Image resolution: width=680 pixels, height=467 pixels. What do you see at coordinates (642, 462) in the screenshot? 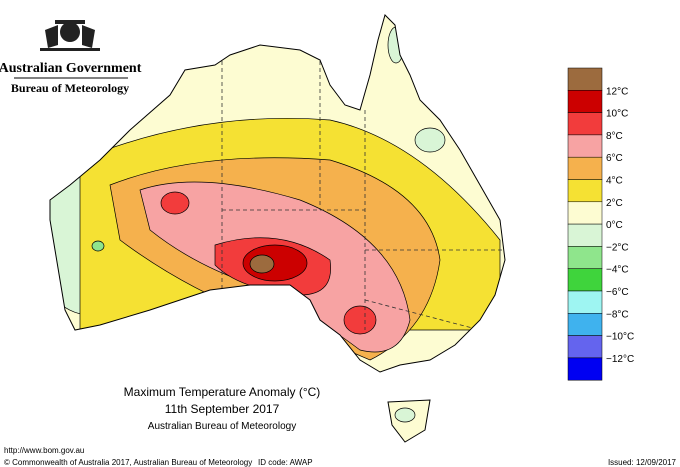
I see `issued: Issued: 12/09/2017` at bounding box center [642, 462].